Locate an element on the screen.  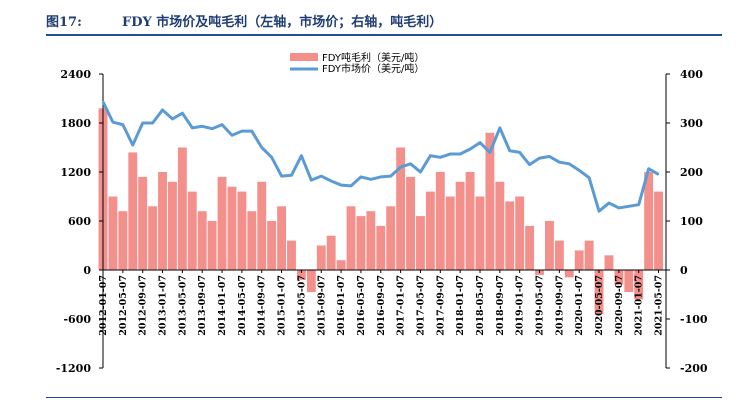
x-tick-label: 2016-01-07 is located at coordinates (341, 305).